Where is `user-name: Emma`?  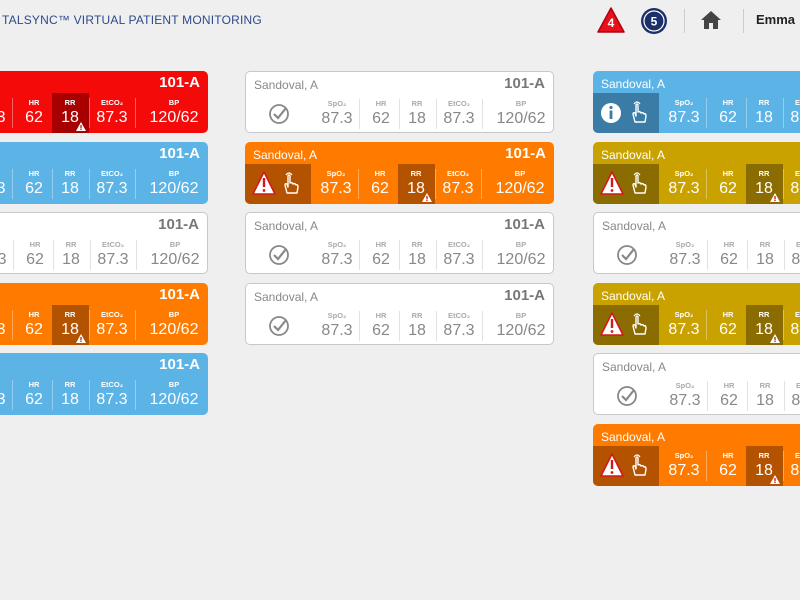 user-name: Emma is located at coordinates (776, 19).